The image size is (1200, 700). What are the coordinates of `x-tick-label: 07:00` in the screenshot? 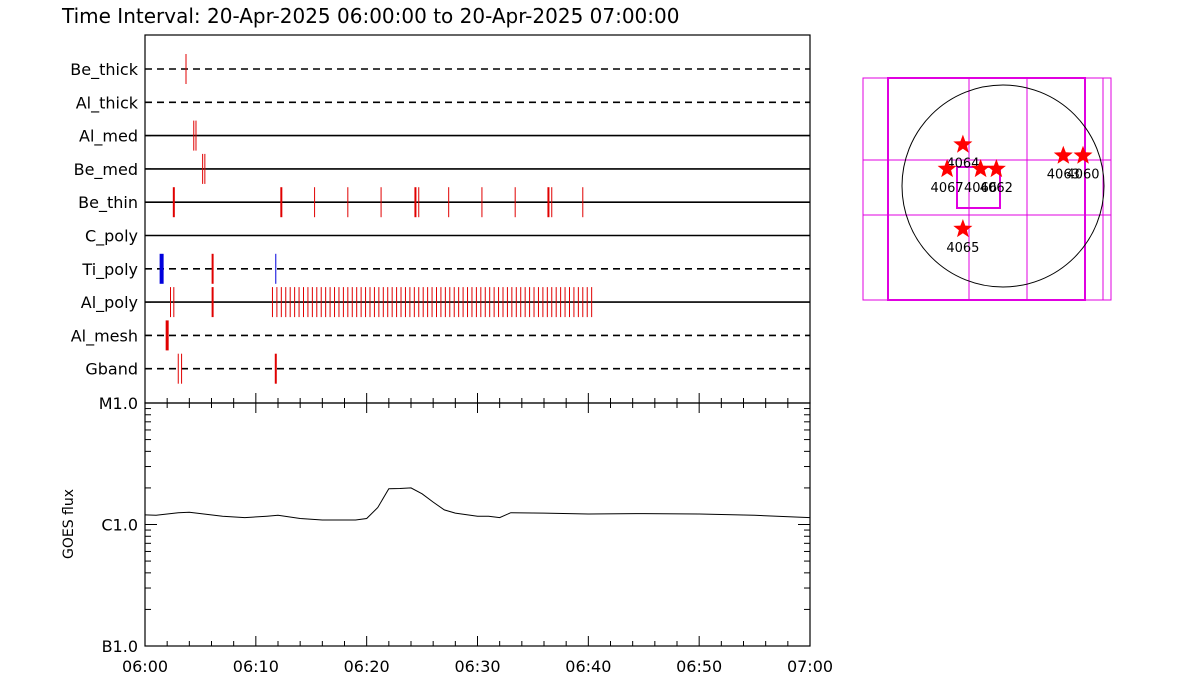 It's located at (810, 666).